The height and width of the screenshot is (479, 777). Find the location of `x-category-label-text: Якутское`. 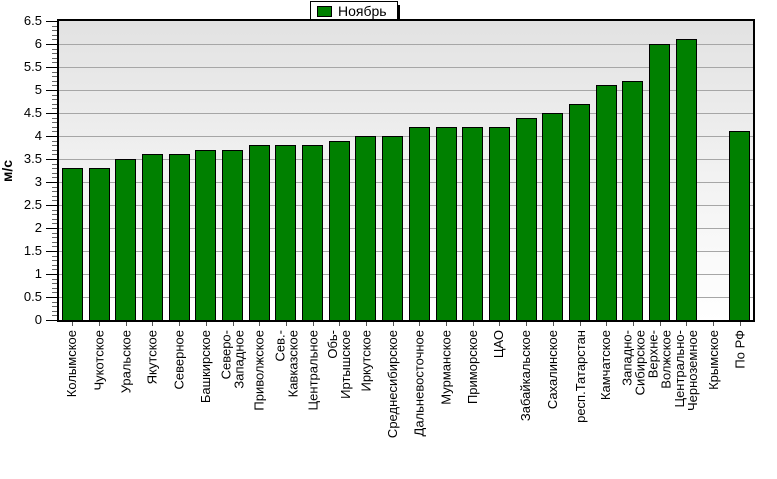

x-category-label-text: Якутское is located at coordinates (152, 357).